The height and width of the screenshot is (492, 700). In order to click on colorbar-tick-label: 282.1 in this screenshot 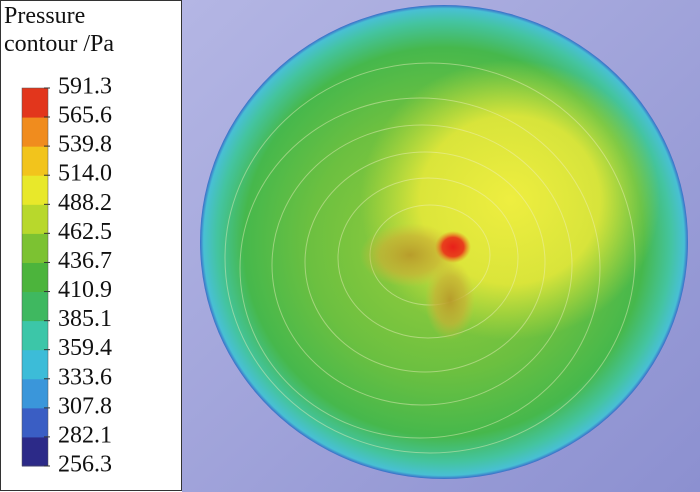, I will do `click(85, 435)`.